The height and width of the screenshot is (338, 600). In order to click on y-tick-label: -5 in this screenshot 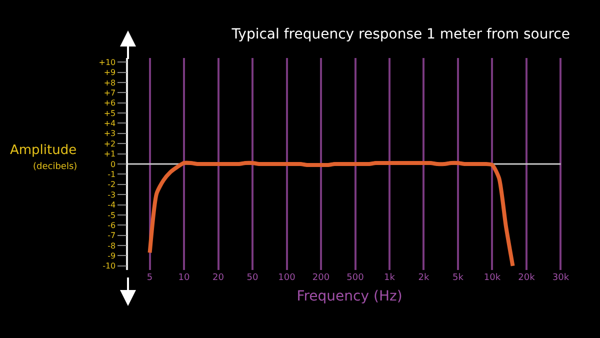, I will do `click(112, 215)`.